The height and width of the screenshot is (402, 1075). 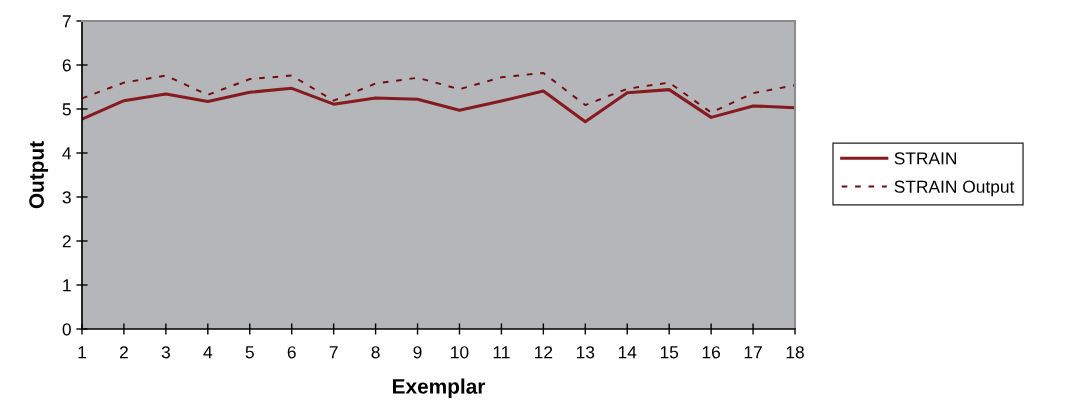 What do you see at coordinates (711, 352) in the screenshot?
I see `x-tick-label: 16` at bounding box center [711, 352].